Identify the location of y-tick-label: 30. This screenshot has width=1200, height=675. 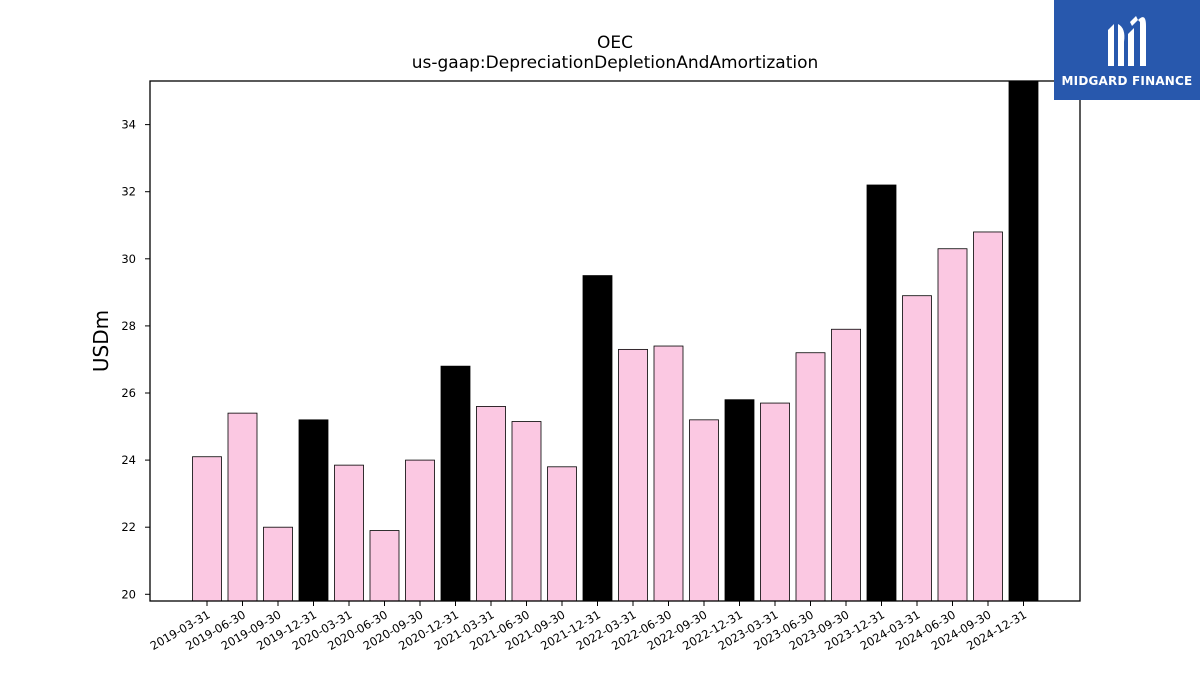
(128, 259).